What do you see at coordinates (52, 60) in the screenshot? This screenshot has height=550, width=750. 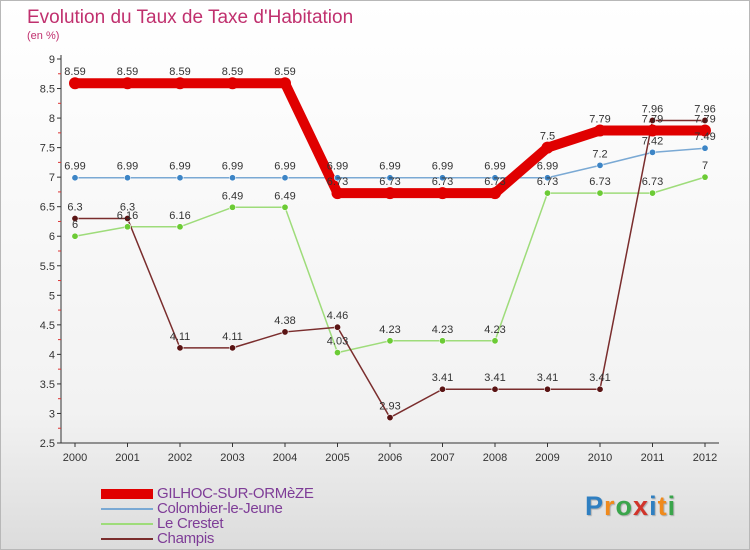 I see `y-tick-label: 9` at bounding box center [52, 60].